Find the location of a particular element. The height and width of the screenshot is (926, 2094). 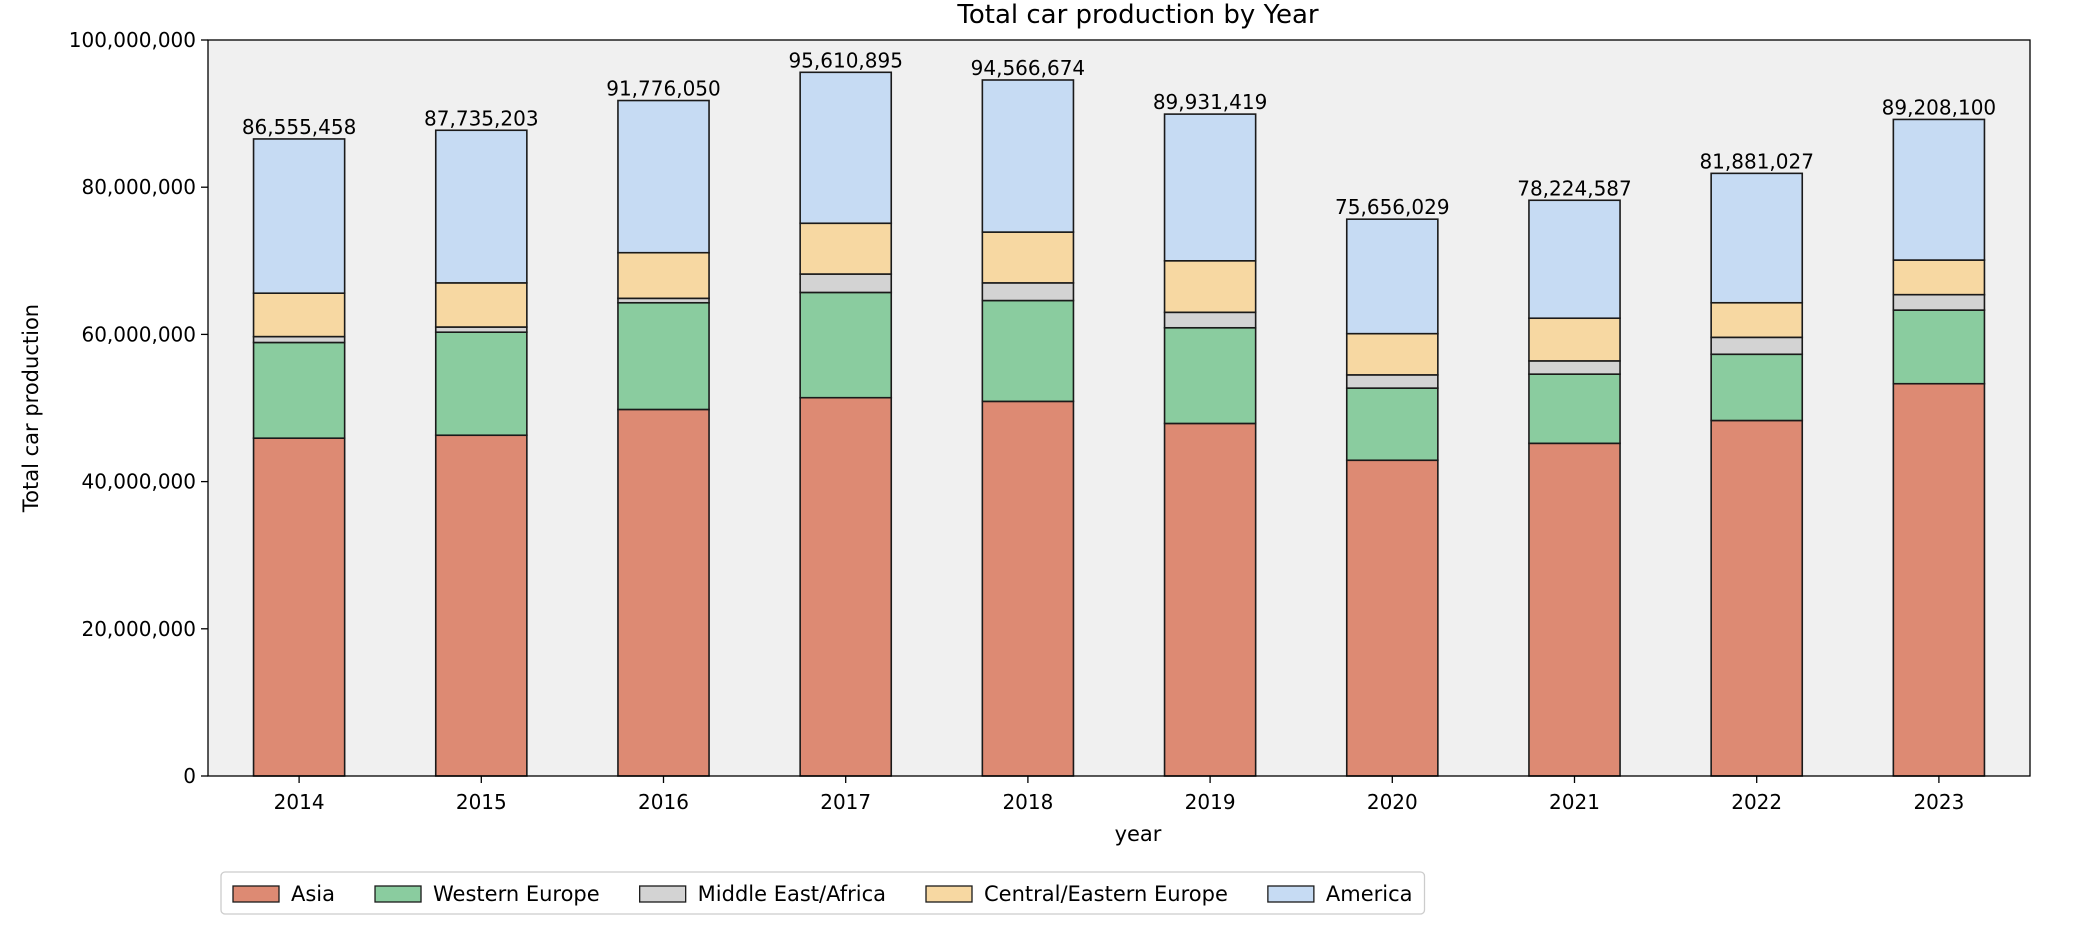

y-tick-label: 0 is located at coordinates (189, 776).